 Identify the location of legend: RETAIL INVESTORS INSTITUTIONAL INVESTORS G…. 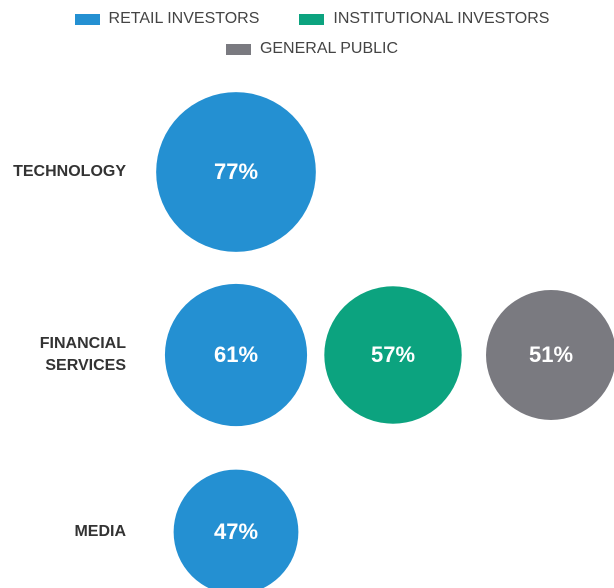
(312, 34).